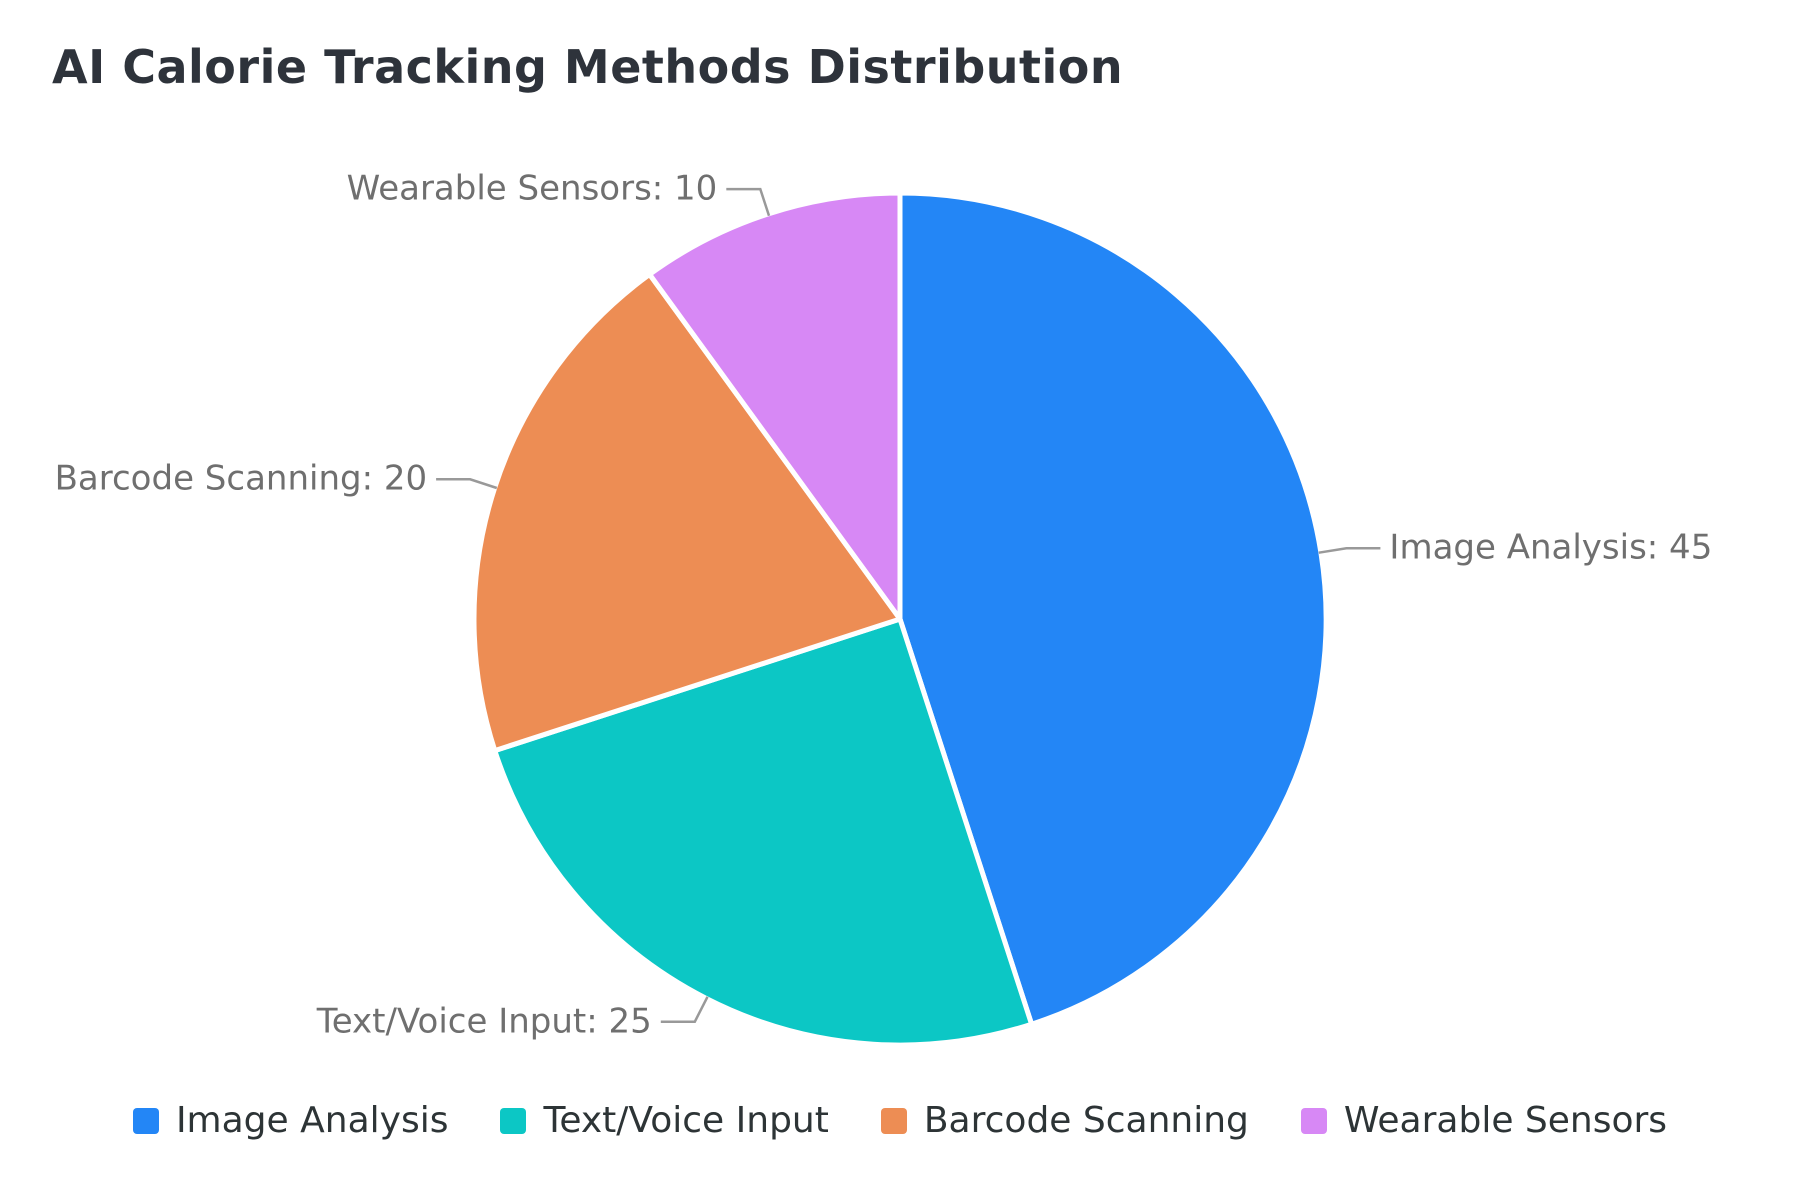  I want to click on legend-item-wearable-sensors: Wearable Sensors, so click(1484, 1120).